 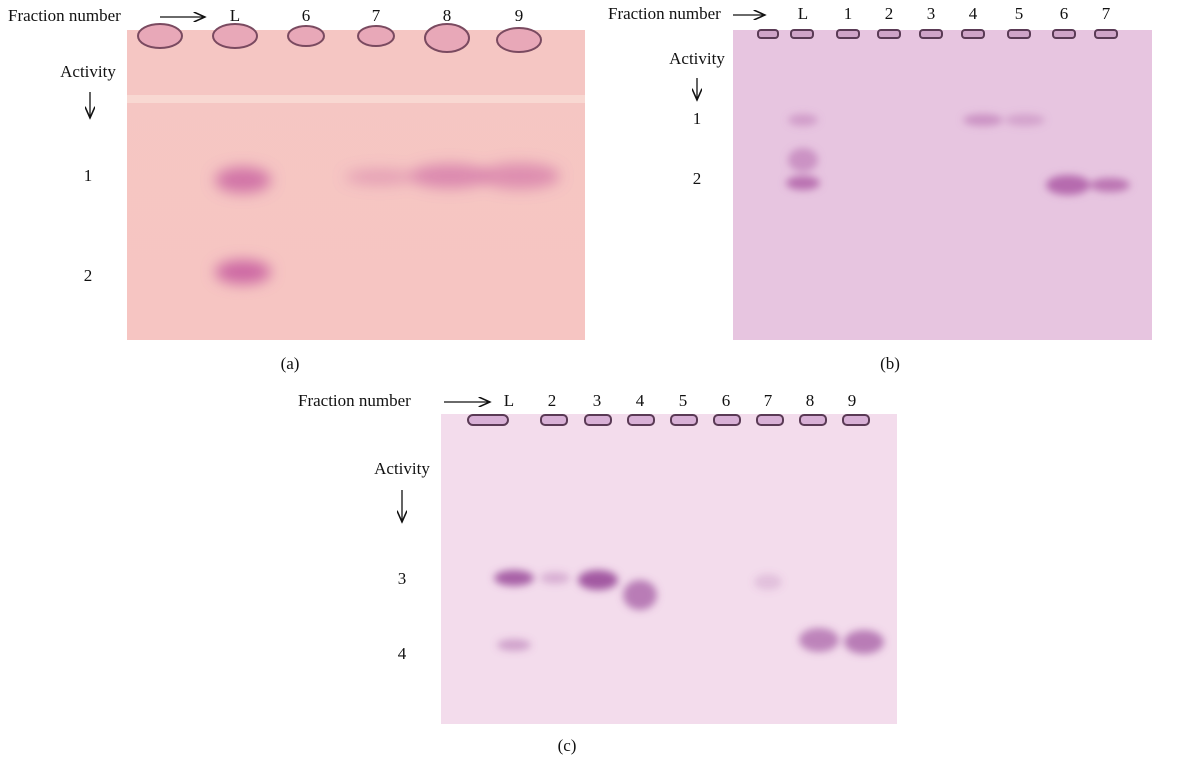 What do you see at coordinates (848, 13) in the screenshot?
I see `lane-label: 1` at bounding box center [848, 13].